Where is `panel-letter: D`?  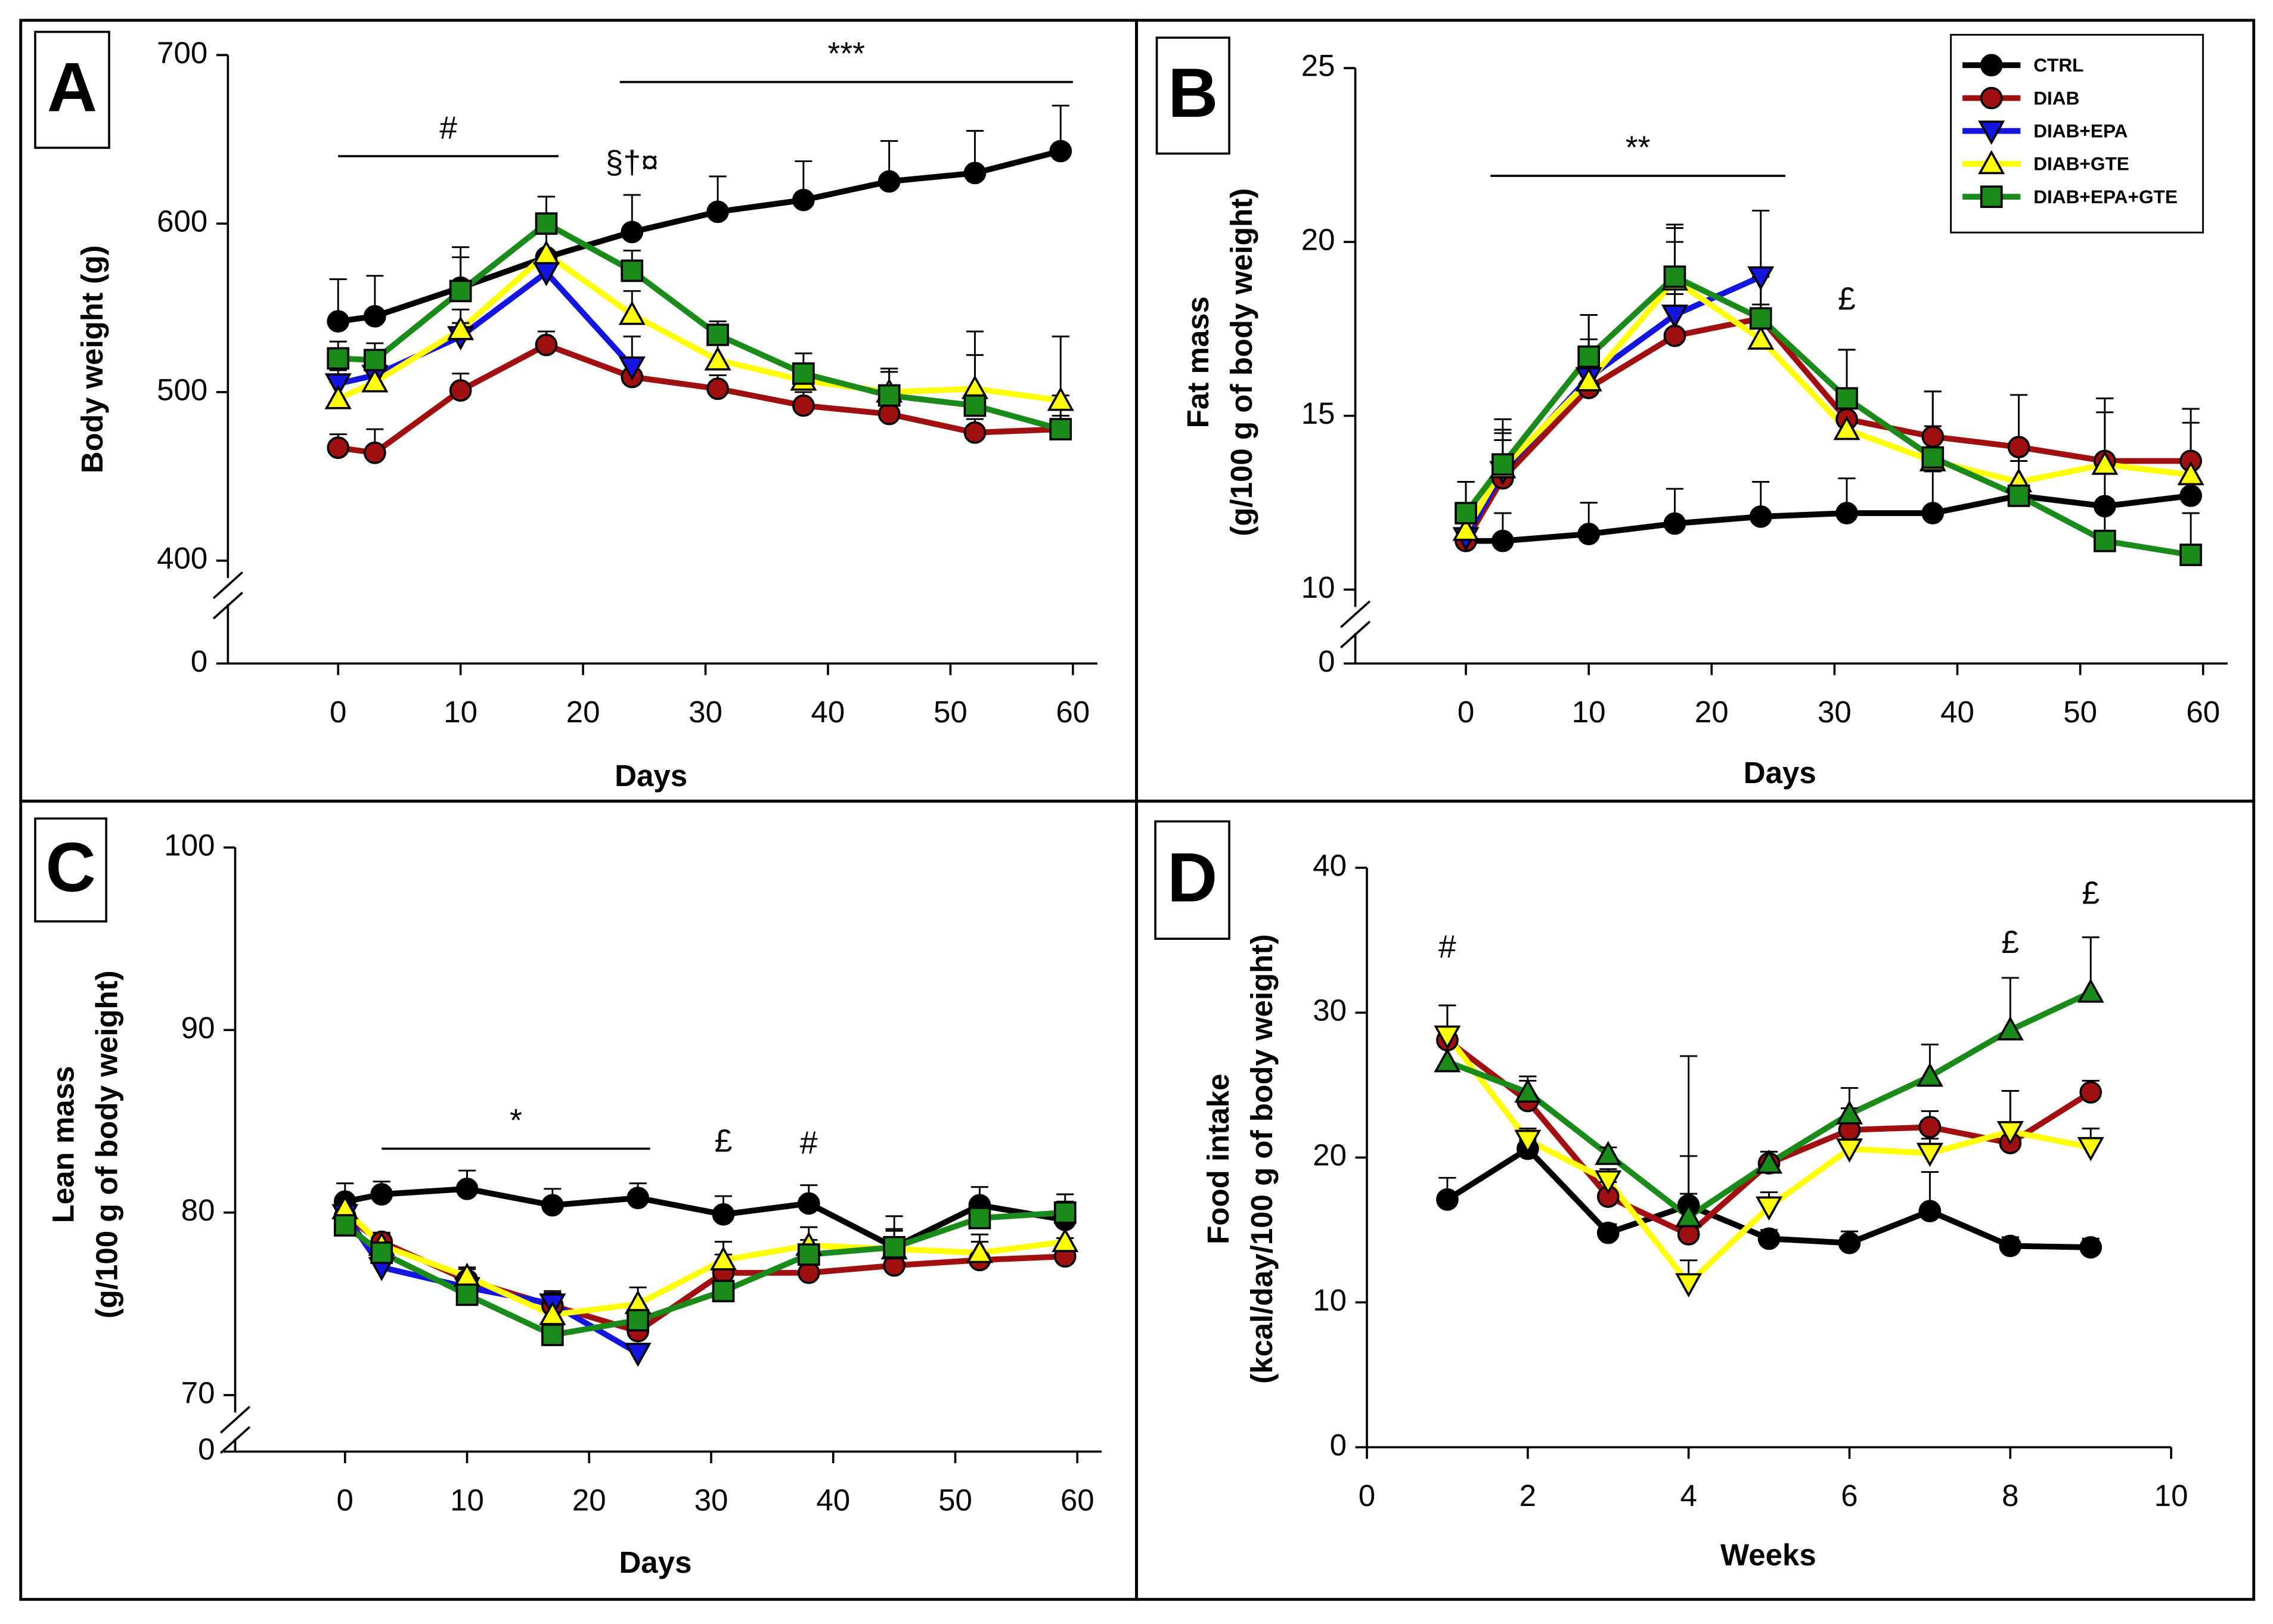
panel-letter: D is located at coordinates (1192, 877).